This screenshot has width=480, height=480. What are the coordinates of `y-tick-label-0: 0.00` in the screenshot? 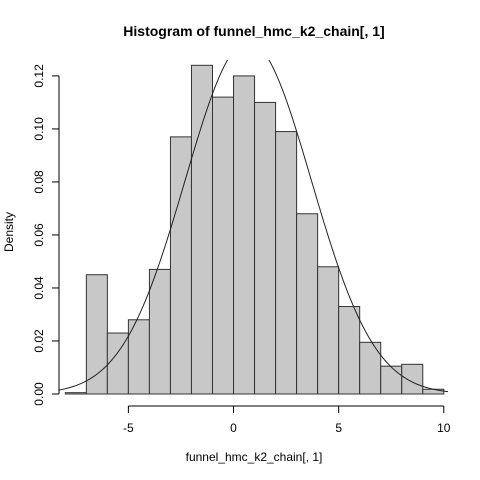 It's located at (39, 394).